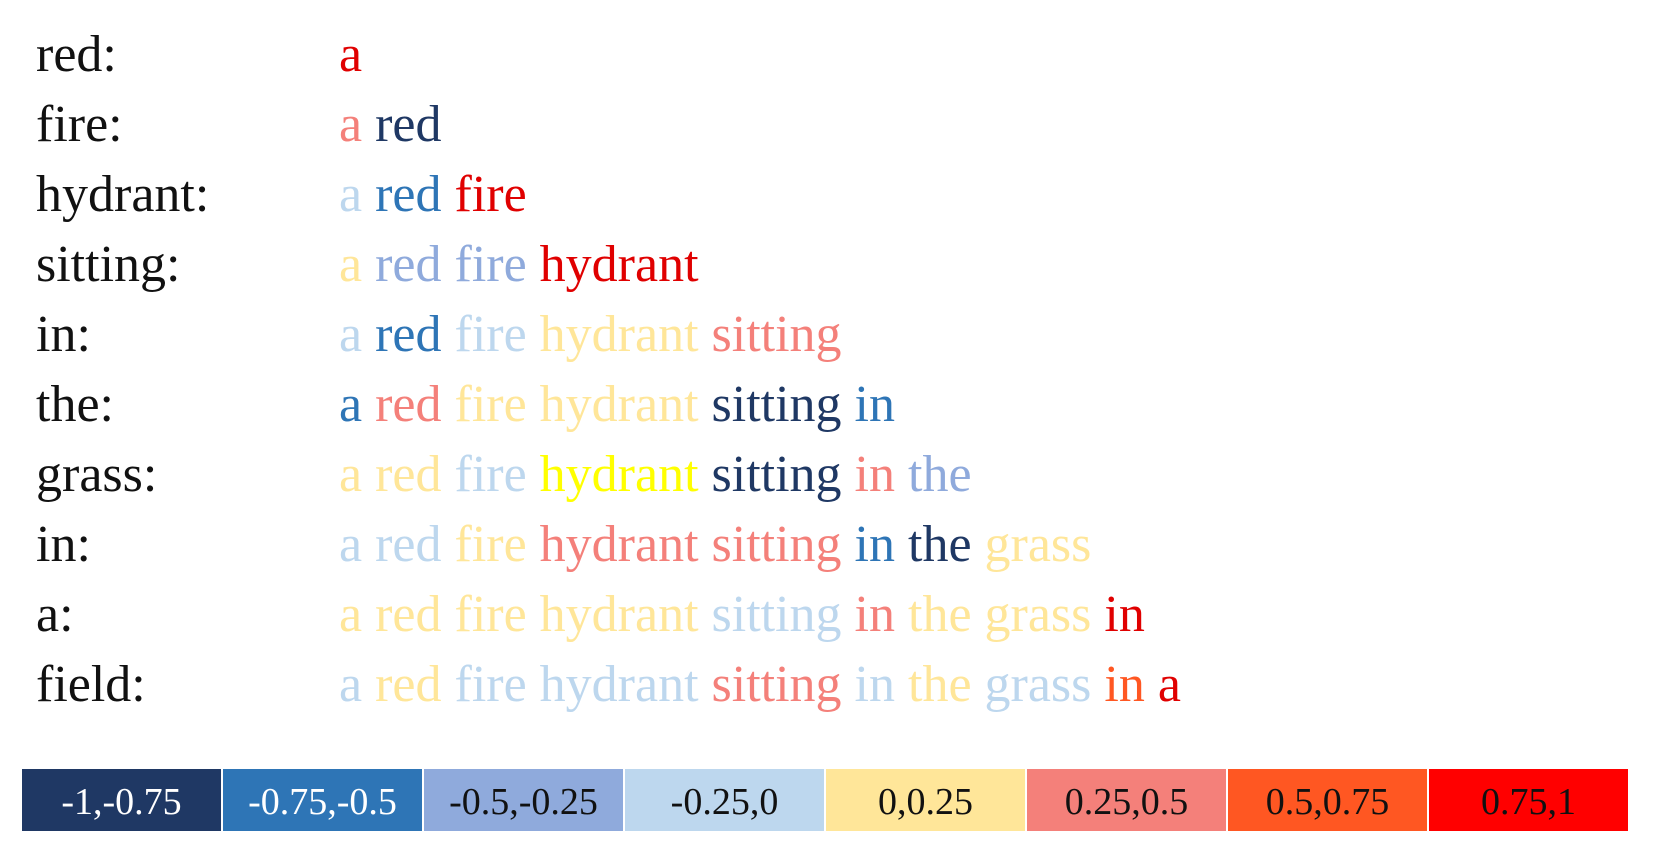  I want to click on target-word-label: fire:, so click(79, 124).